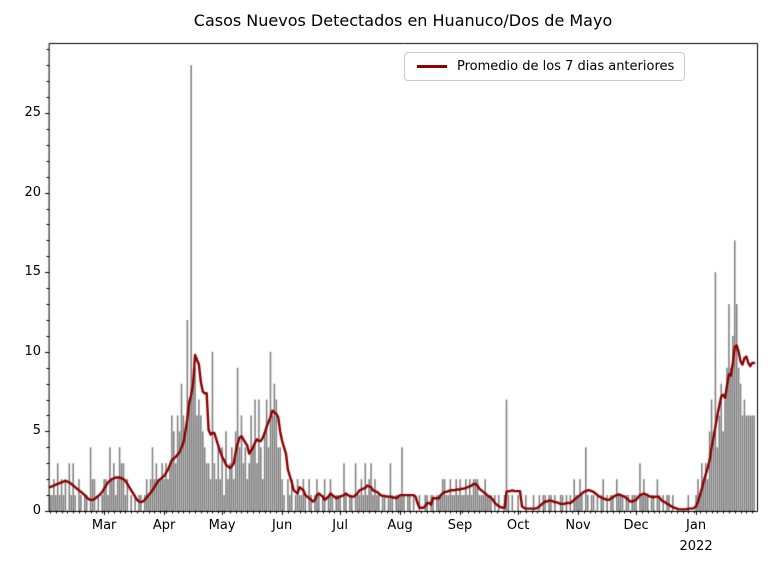 This screenshot has width=768, height=576. Describe the element at coordinates (32, 272) in the screenshot. I see `y-tick-label: 15` at that location.